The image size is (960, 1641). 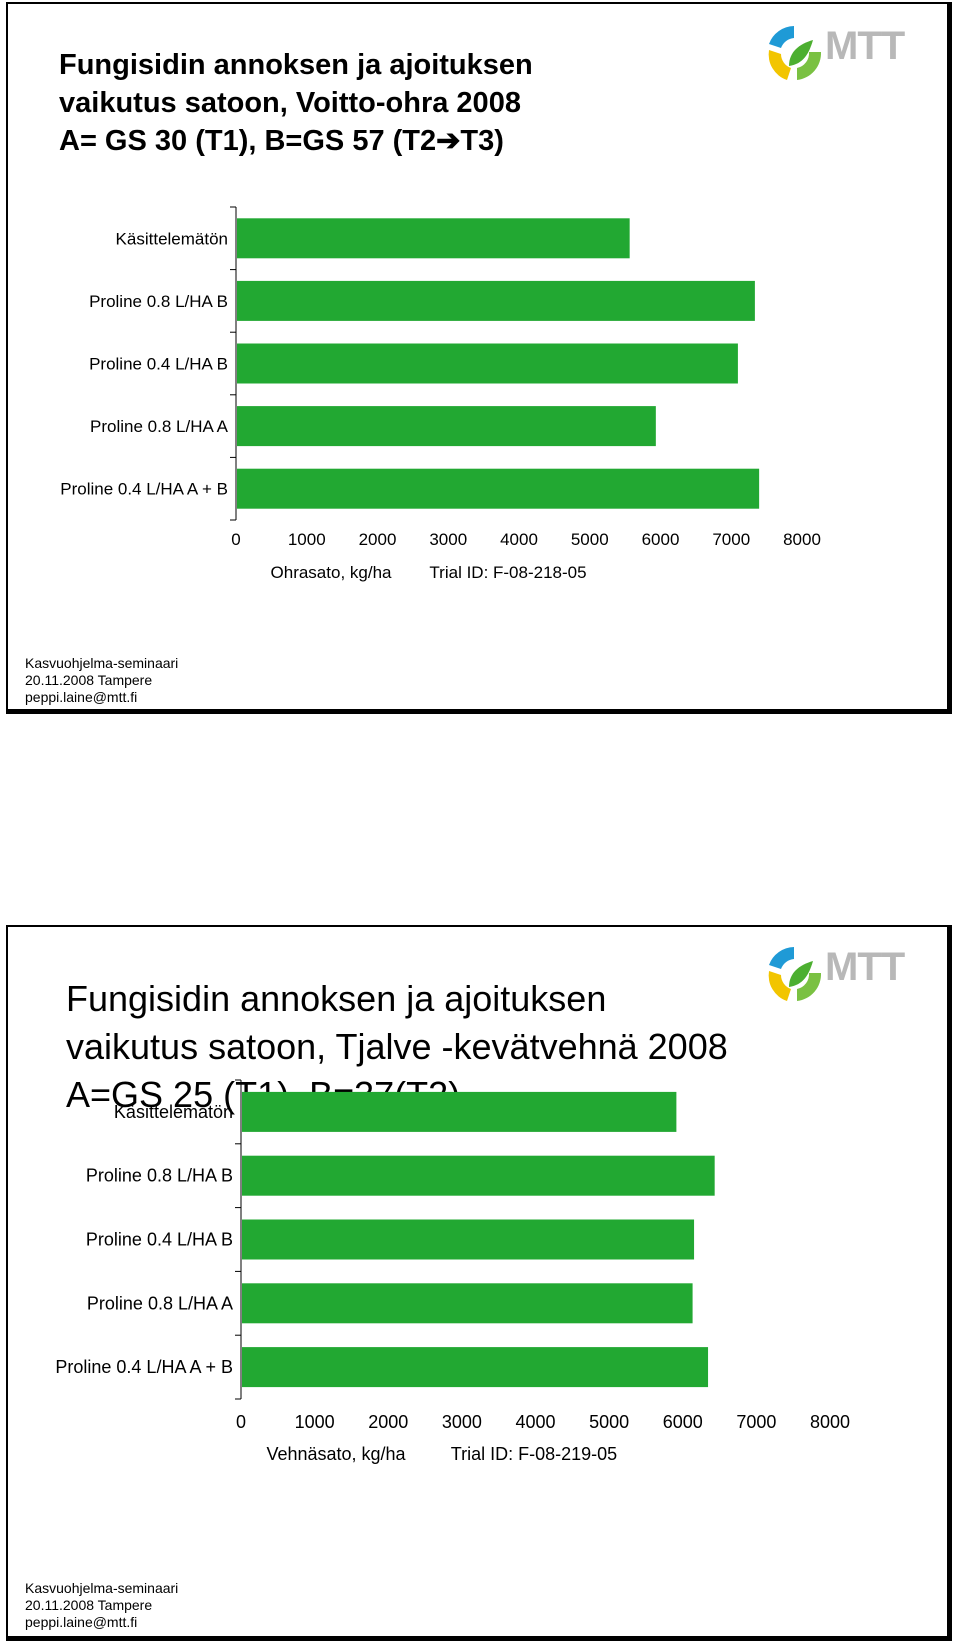 I want to click on title-line-2: vaikutus satoon, Tjalve -kevätvehnä 2008, so click(x=397, y=1046).